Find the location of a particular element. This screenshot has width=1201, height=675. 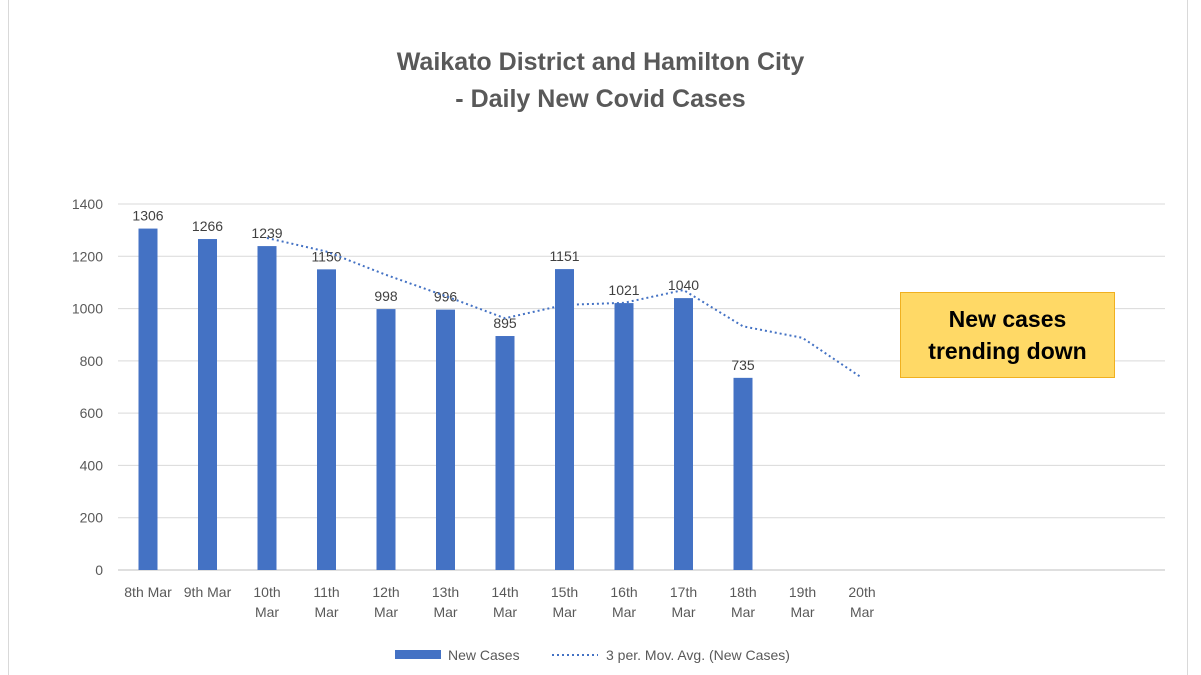

bar-data-label: 1021 is located at coordinates (623, 290).